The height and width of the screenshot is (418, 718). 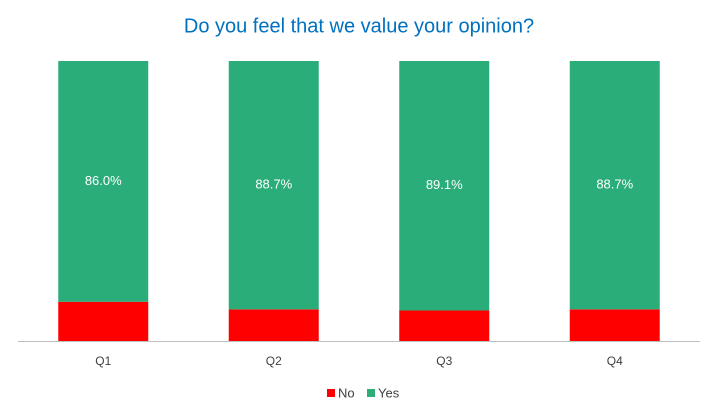 I want to click on x-tick-label: Q1, so click(x=103, y=361).